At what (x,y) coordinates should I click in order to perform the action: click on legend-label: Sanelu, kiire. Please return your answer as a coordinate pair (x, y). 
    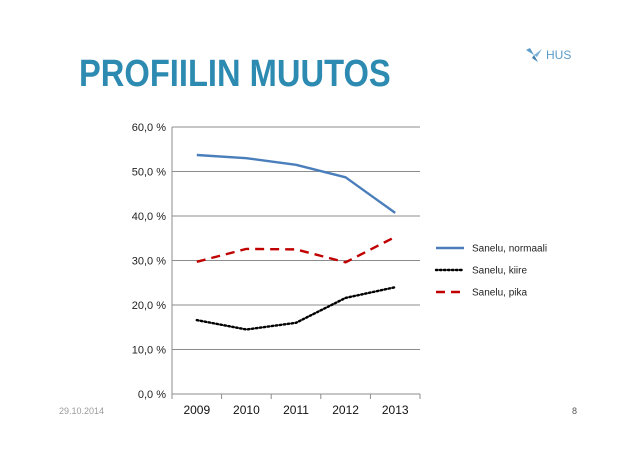
    Looking at the image, I should click on (499, 271).